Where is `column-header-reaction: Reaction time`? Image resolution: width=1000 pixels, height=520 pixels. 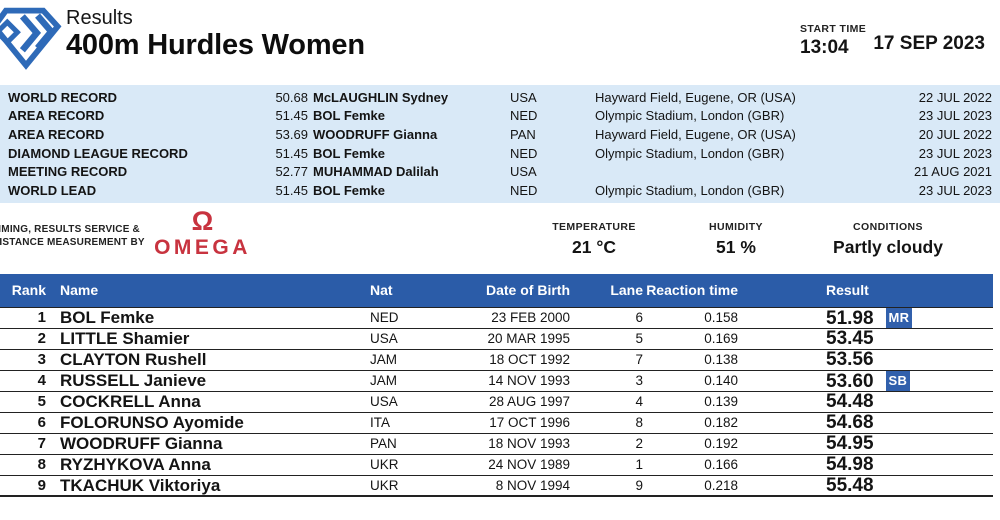 column-header-reaction: Reaction time is located at coordinates (692, 290).